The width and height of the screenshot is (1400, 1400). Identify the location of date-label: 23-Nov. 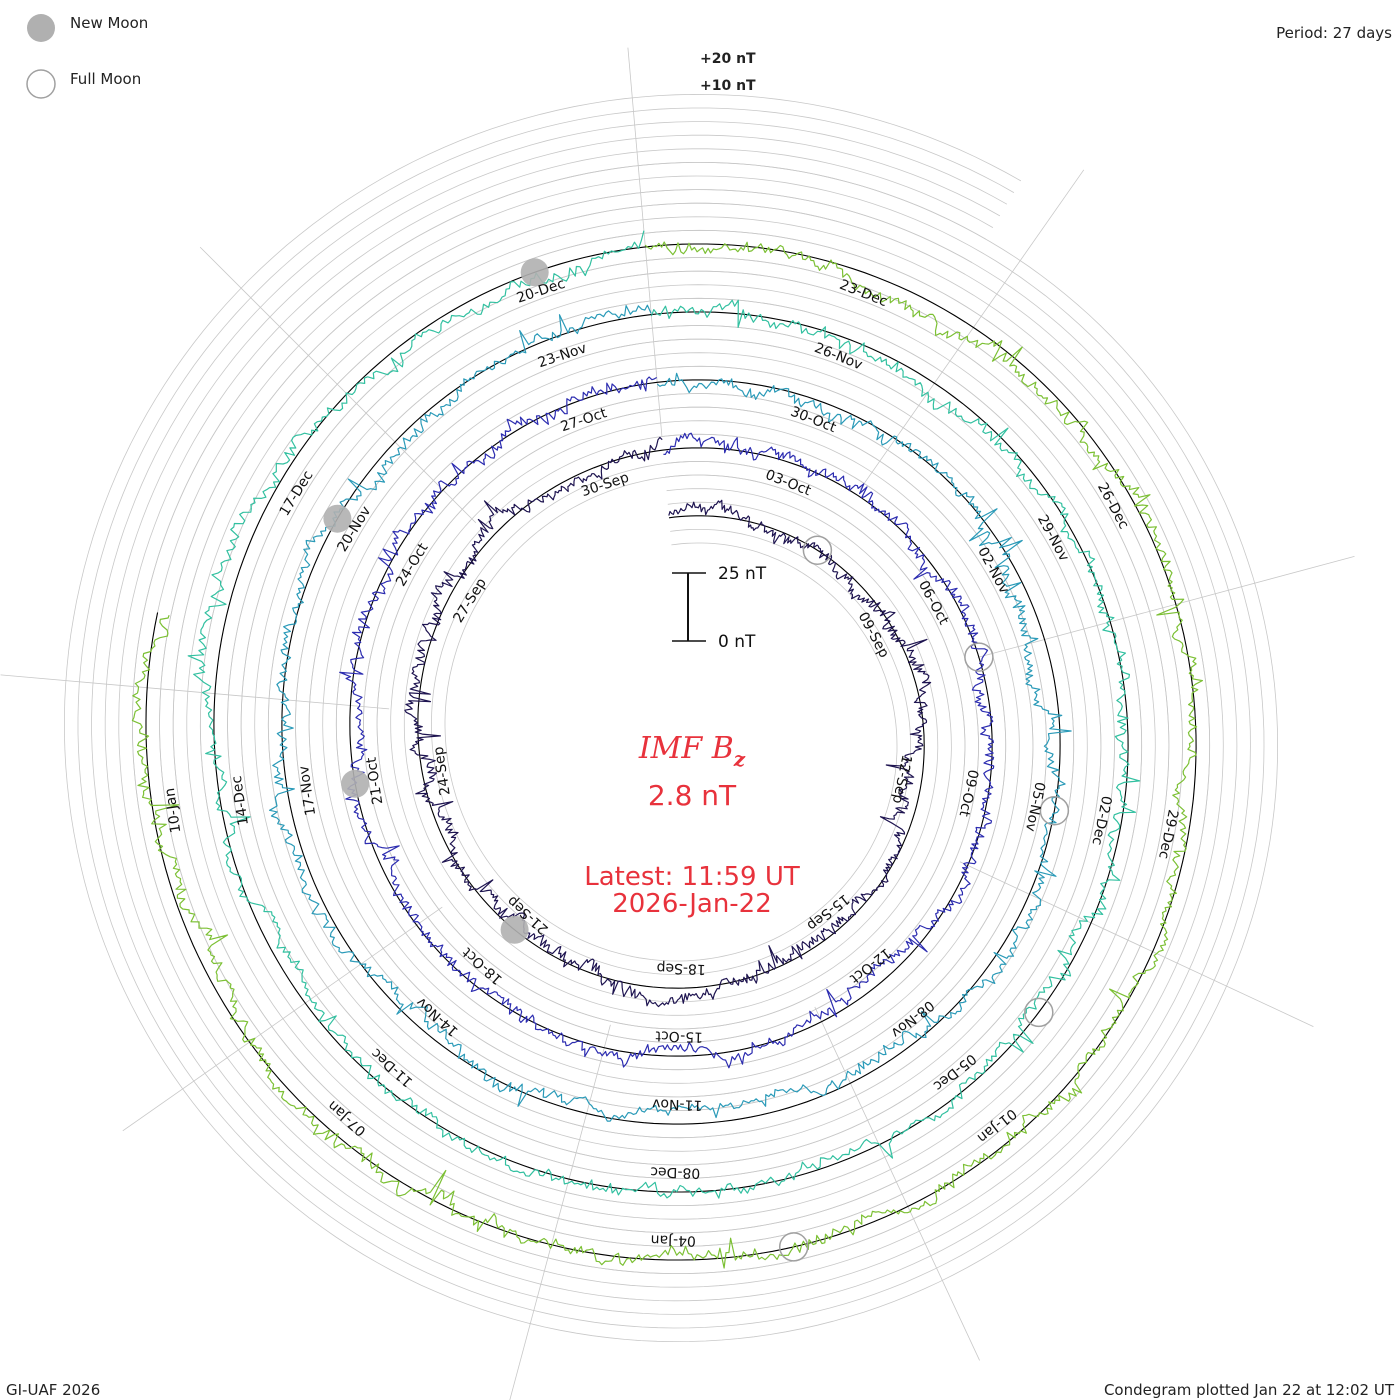
(562, 355).